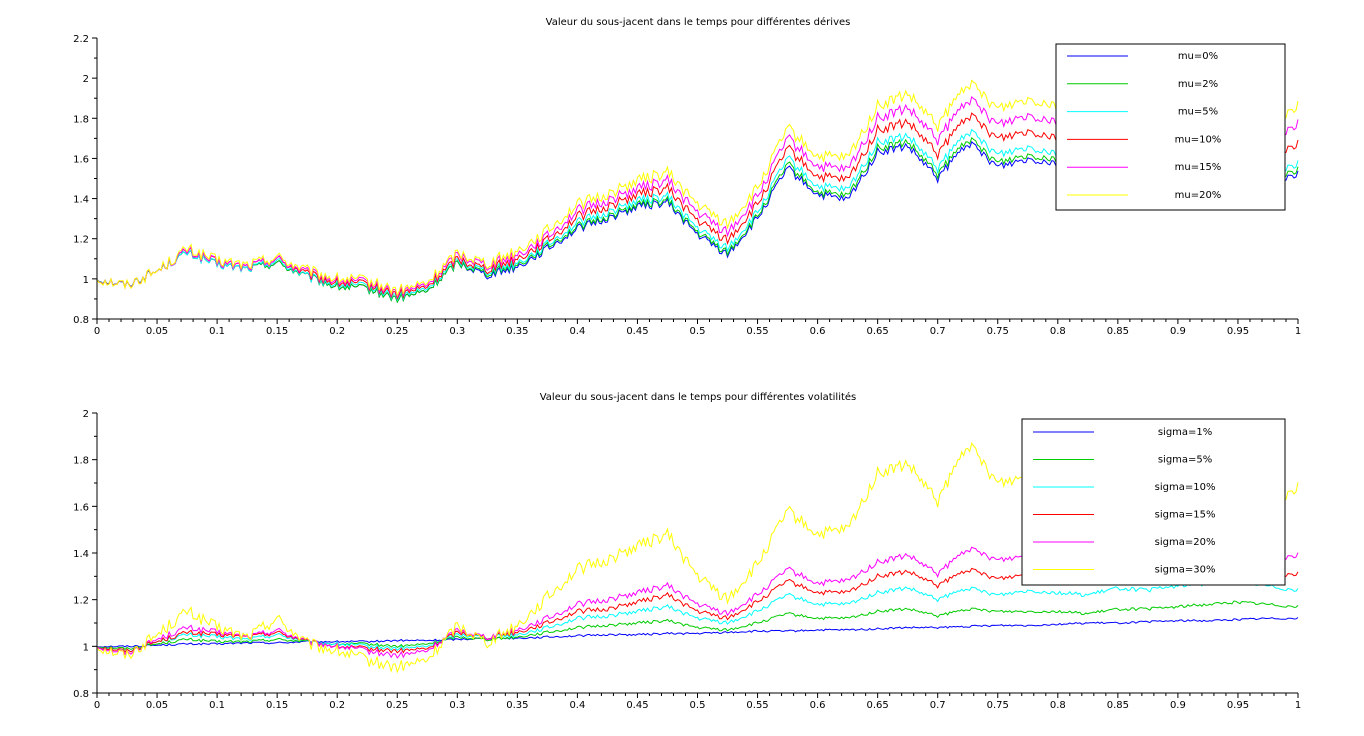 The image size is (1364, 736). I want to click on legend-label-mu-5: mu=5%, so click(1198, 112).